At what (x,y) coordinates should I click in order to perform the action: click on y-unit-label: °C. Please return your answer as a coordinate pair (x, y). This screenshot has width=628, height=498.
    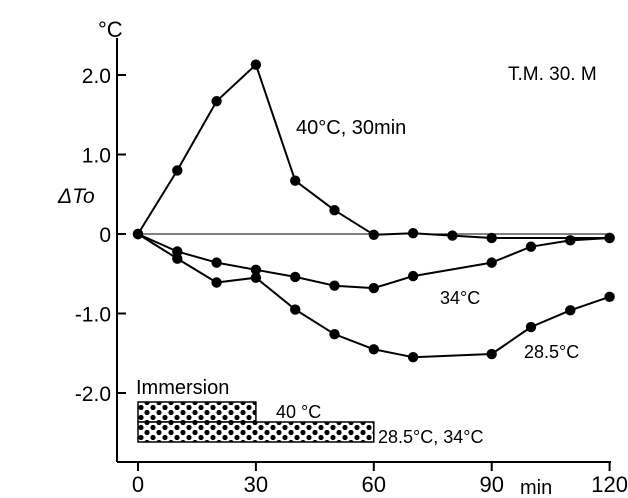
    Looking at the image, I should click on (110, 29).